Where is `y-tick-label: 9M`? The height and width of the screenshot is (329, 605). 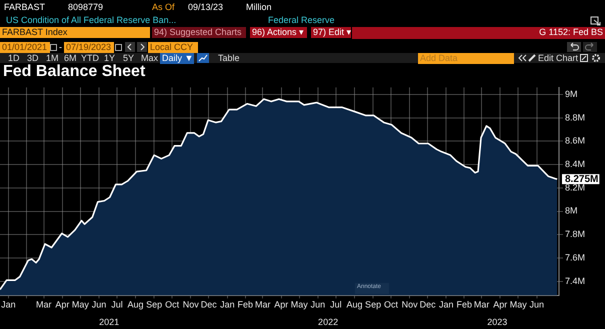
y-tick-label: 9M is located at coordinates (571, 93).